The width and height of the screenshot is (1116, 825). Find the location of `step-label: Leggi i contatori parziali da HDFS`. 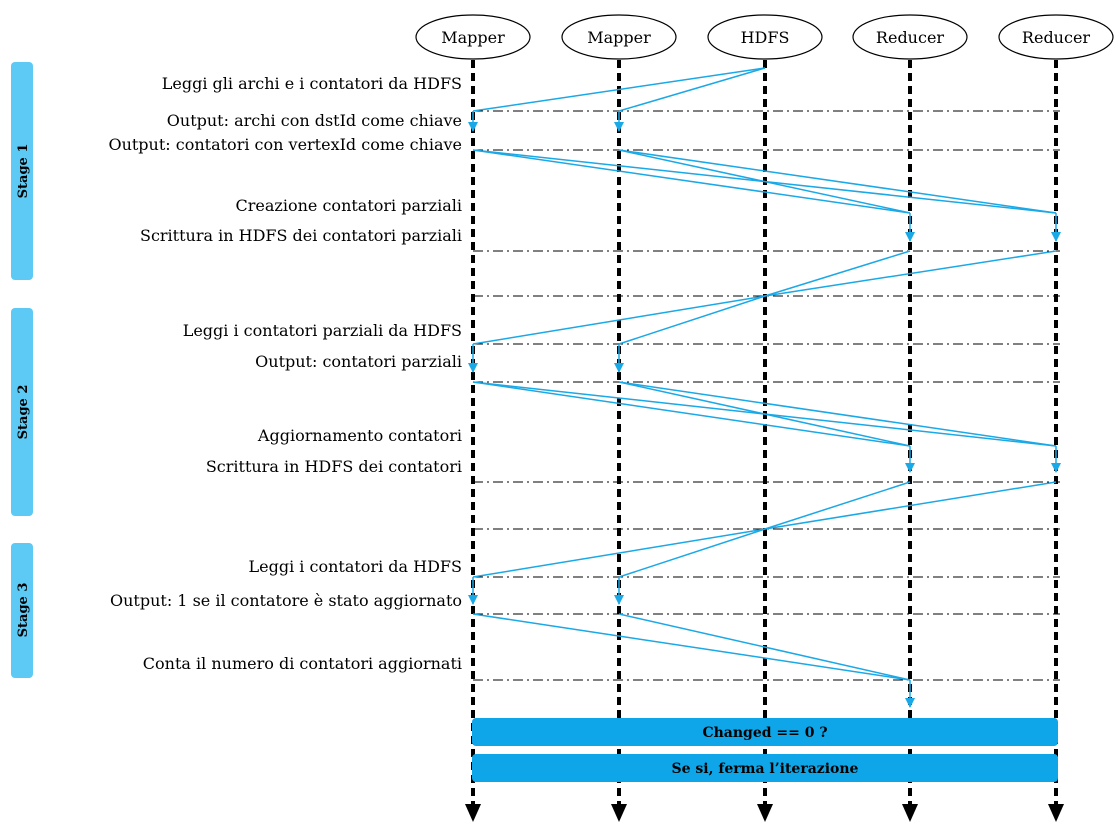

step-label: Leggi i contatori parziali da HDFS is located at coordinates (322, 330).